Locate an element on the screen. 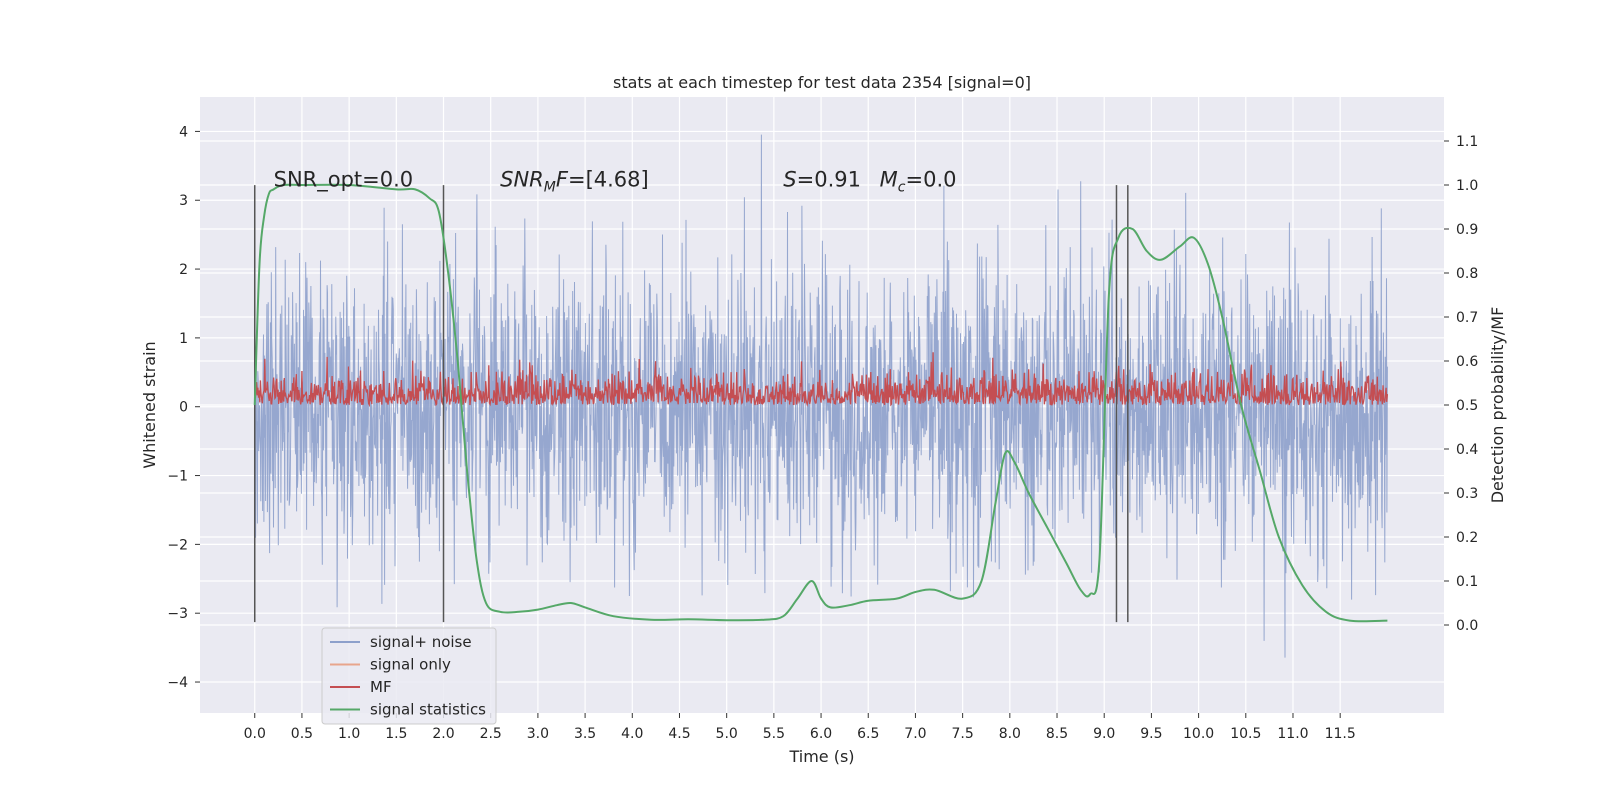 The width and height of the screenshot is (1600, 800). legend-box is located at coordinates (409, 676).